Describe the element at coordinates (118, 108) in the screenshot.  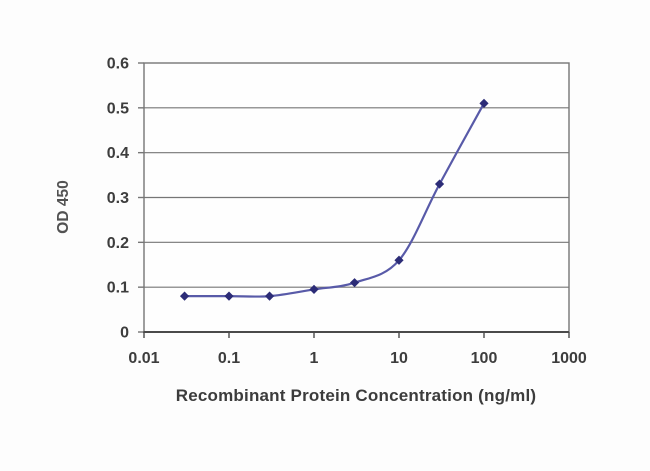
I see `y-tick-label: 0.5` at that location.